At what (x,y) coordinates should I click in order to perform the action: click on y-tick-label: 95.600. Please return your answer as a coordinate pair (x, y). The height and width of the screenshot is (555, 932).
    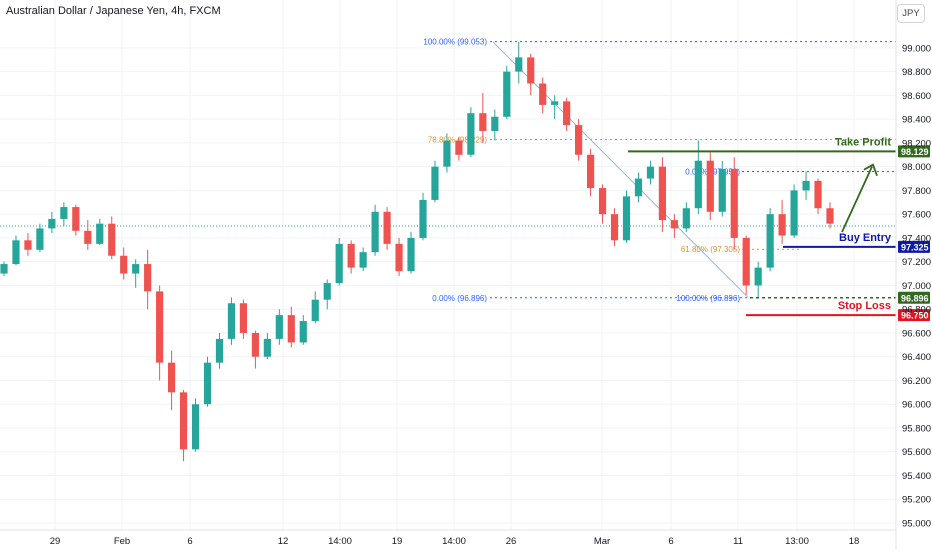
    Looking at the image, I should click on (916, 452).